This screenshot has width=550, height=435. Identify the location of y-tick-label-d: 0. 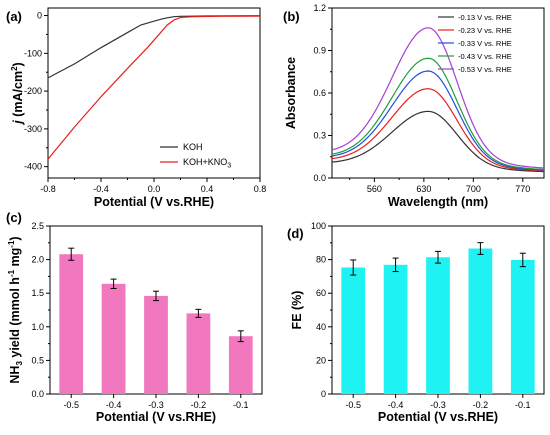
(323, 394).